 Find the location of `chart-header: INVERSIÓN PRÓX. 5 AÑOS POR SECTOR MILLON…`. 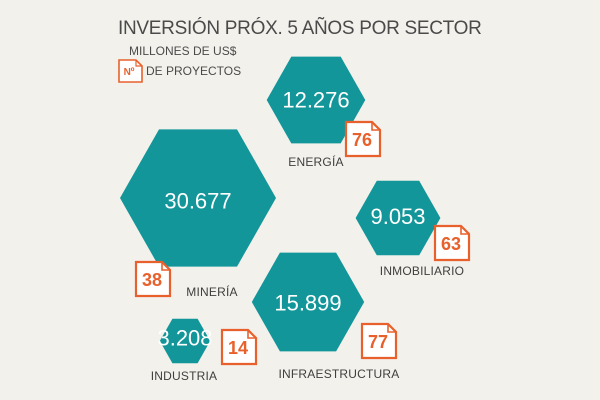

chart-header: INVERSIÓN PRÓX. 5 AÑOS POR SECTOR MILLON… is located at coordinates (300, 50).